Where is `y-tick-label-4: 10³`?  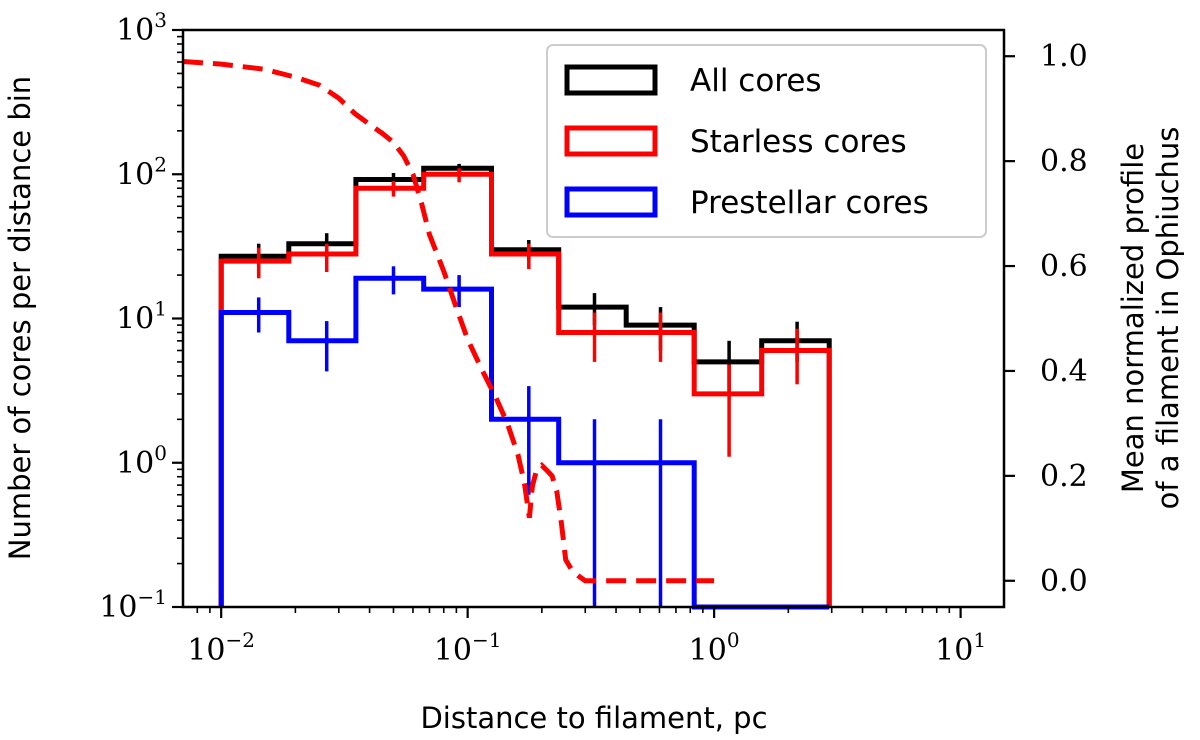
y-tick-label-4: 10³ is located at coordinates (141, 28).